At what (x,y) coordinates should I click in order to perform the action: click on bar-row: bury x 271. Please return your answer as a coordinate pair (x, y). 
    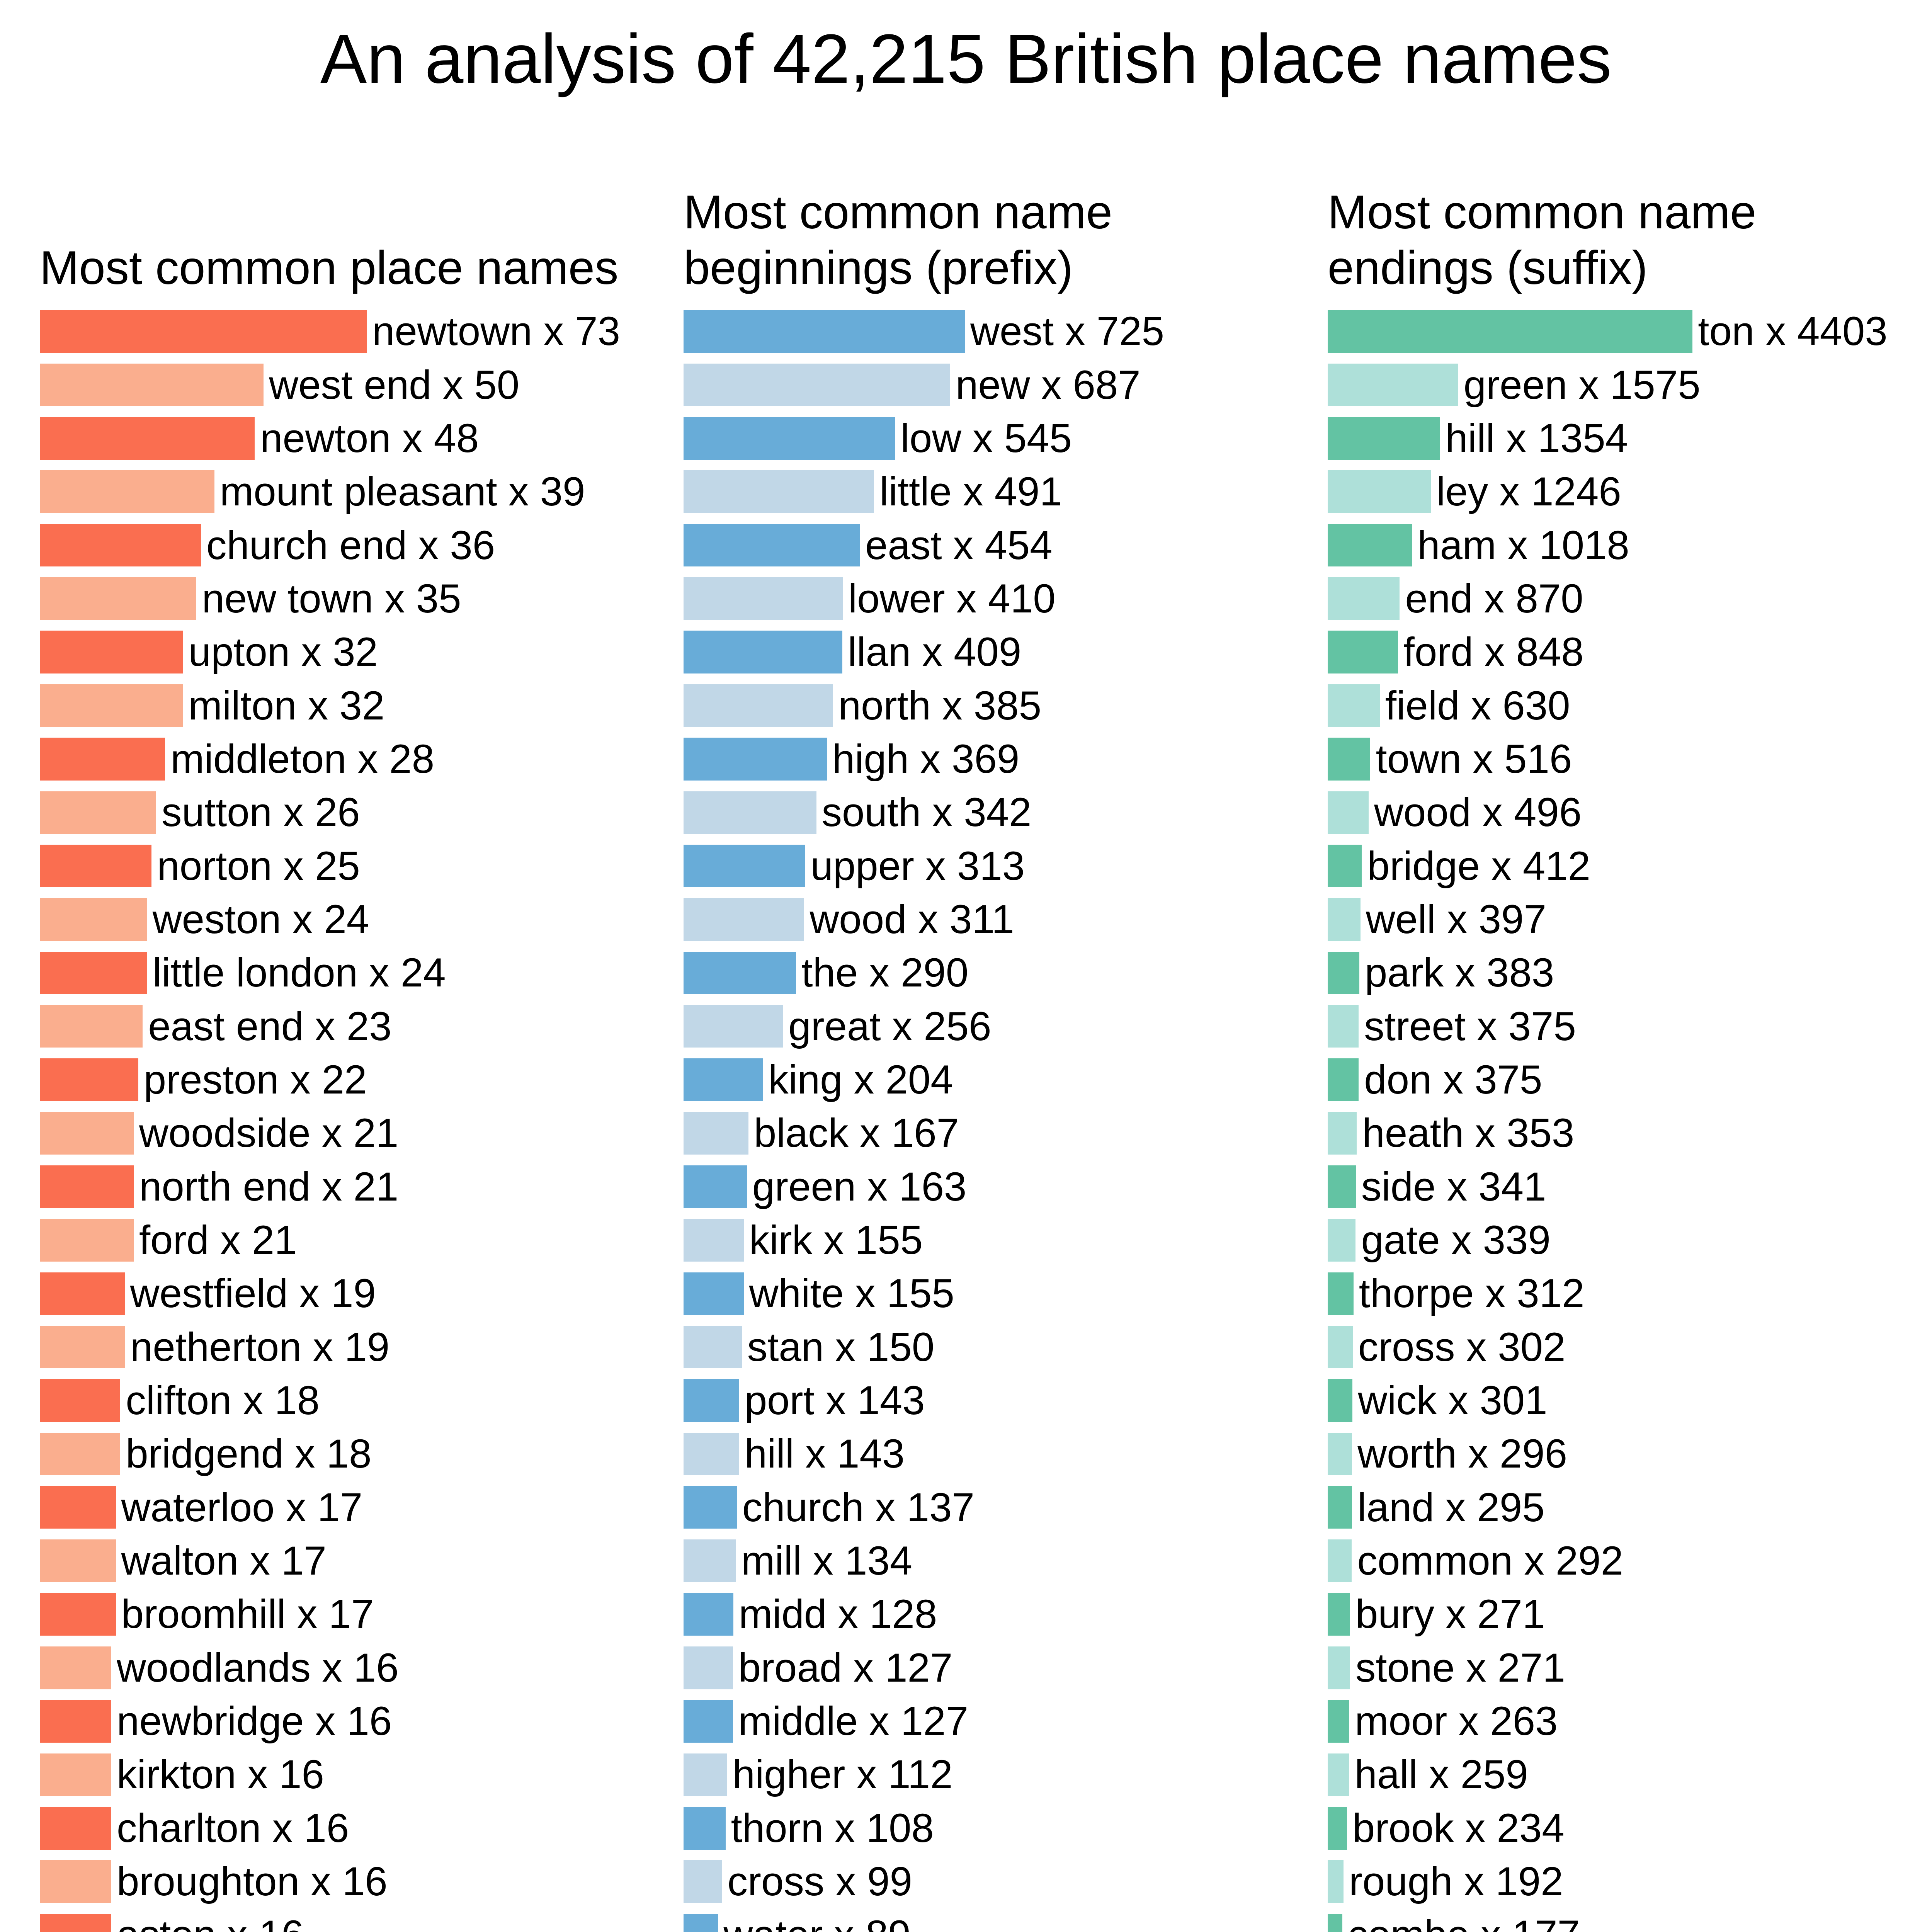
    Looking at the image, I should click on (1629, 1614).